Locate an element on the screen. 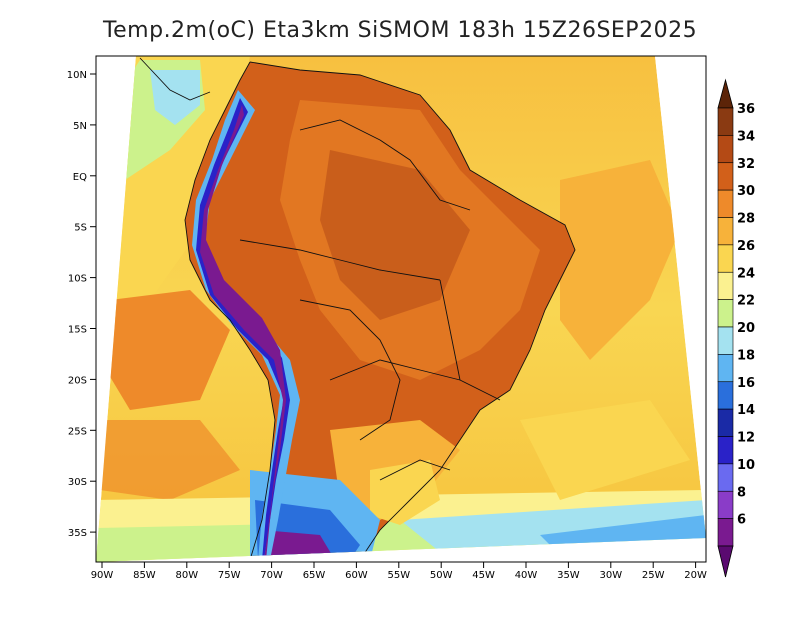 The image size is (800, 618). lat-tick-label: 15S is located at coordinates (77, 330).